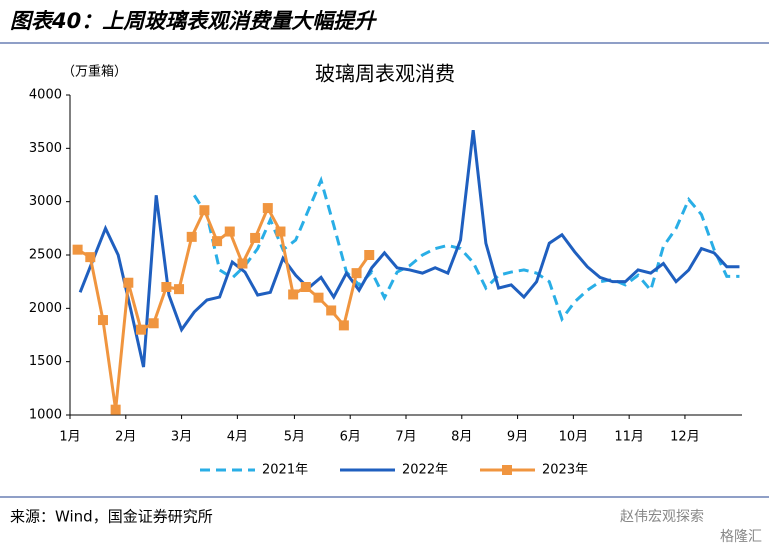  Describe the element at coordinates (741, 537) in the screenshot. I see `watermark-2: 格隆汇` at that location.